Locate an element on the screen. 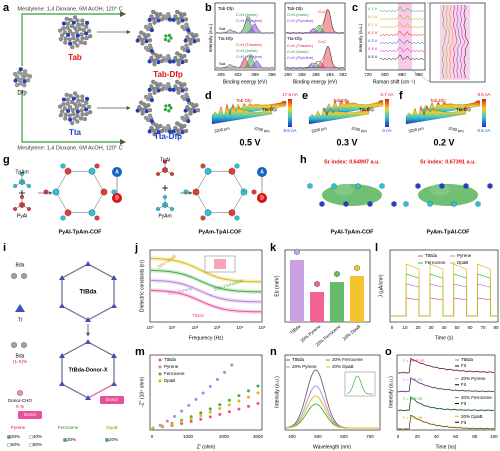  label: 0.3 V is located at coordinates (346, 142).